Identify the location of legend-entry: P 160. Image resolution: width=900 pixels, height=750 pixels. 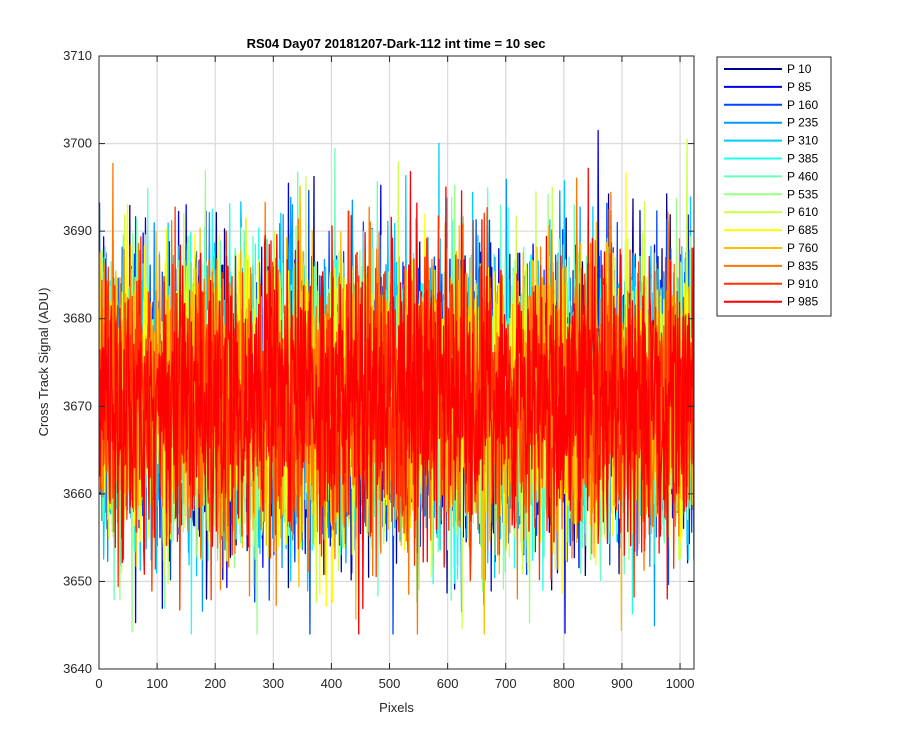
(802, 105).